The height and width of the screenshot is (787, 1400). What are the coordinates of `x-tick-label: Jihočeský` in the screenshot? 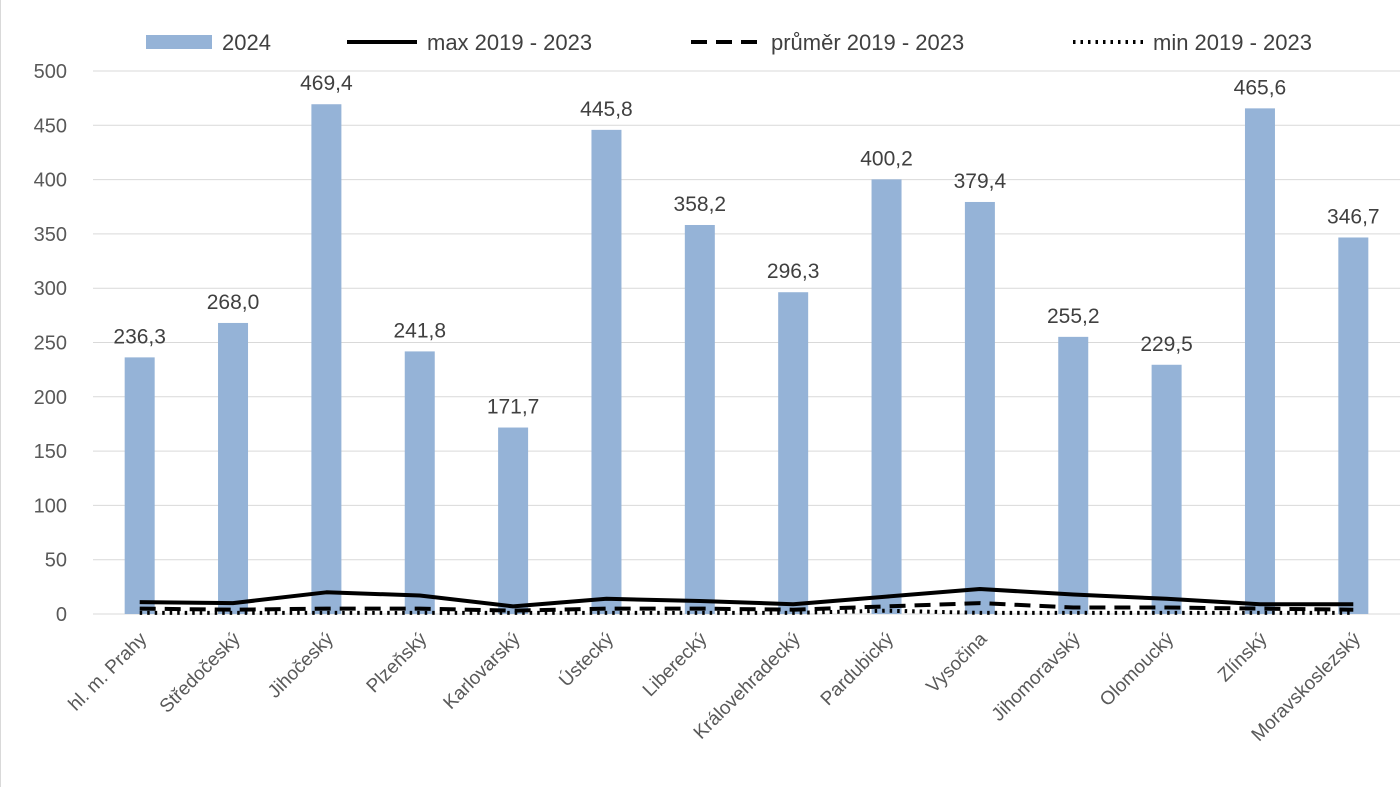 It's located at (301, 665).